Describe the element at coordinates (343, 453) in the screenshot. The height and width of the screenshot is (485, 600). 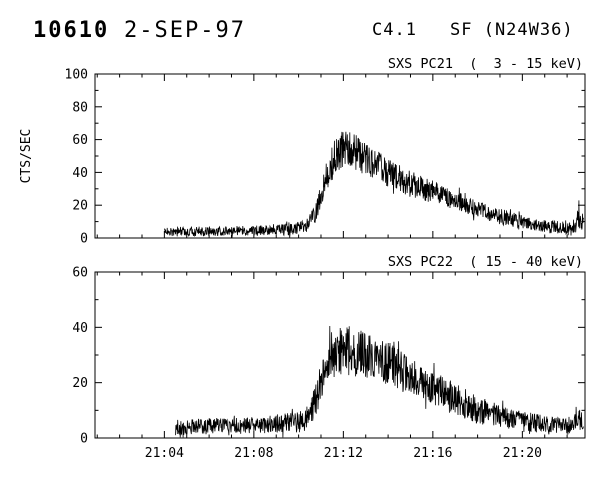
I see `x-tick-label: 21:12` at that location.